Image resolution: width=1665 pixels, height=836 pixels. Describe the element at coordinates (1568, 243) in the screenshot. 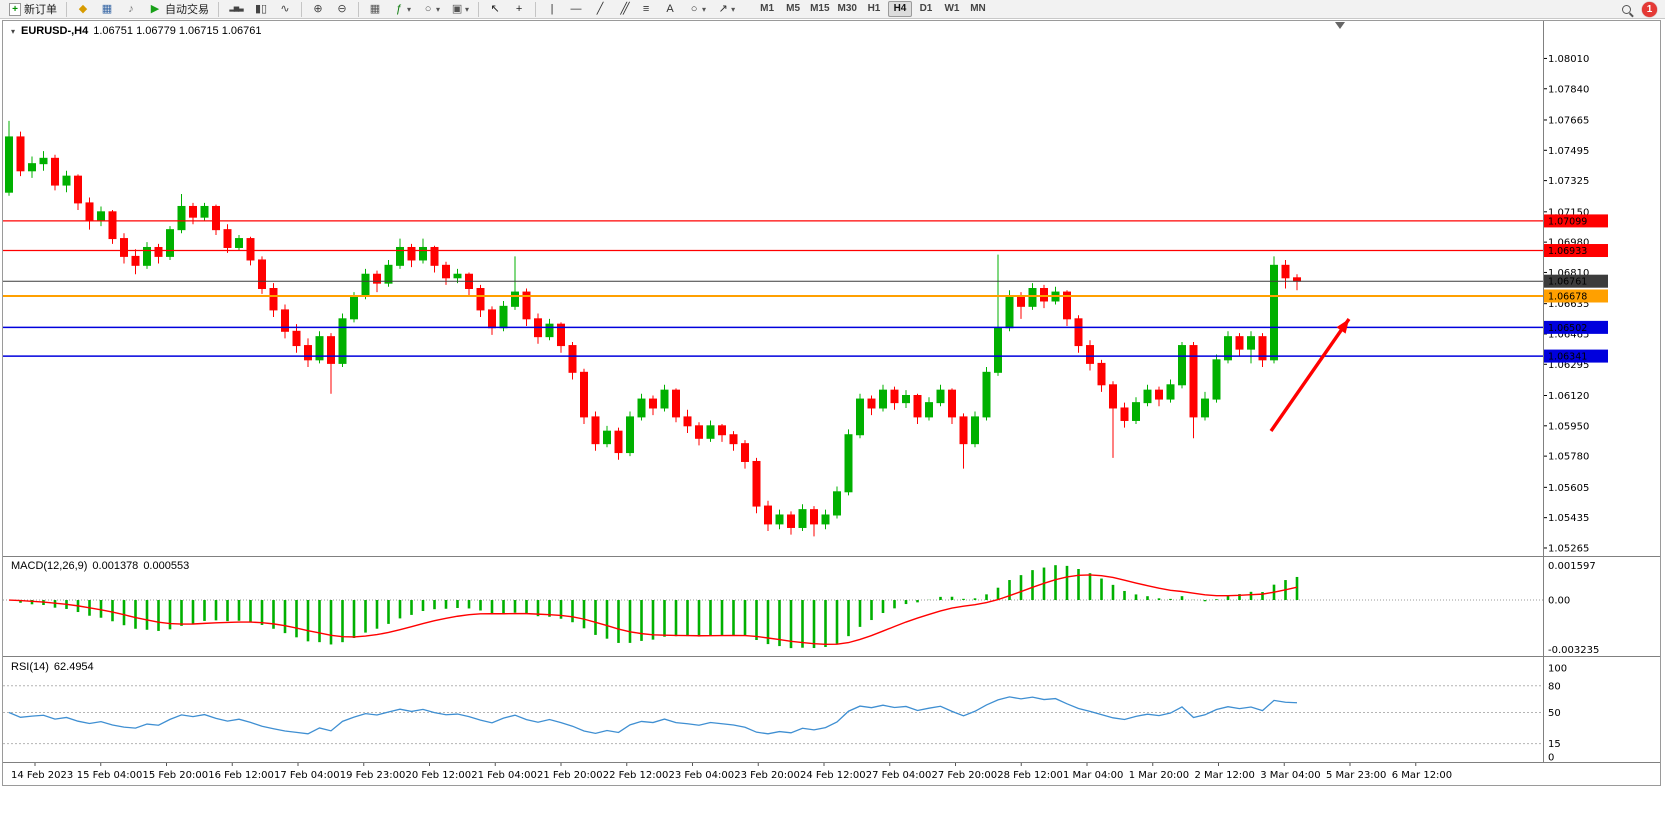

I see `price-axis-label: 1.06980` at that location.